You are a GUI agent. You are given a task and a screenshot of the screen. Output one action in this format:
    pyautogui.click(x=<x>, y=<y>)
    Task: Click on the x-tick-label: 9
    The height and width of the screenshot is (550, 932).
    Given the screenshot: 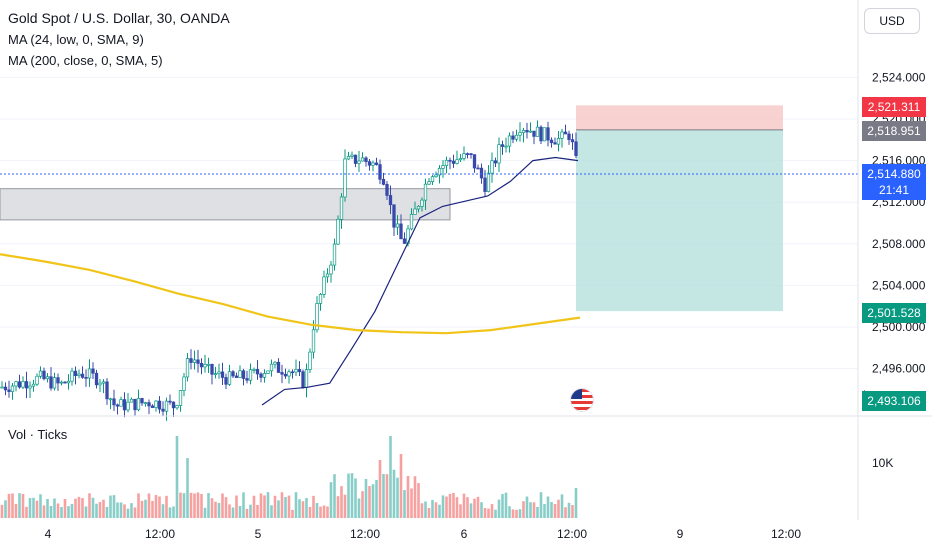 What is the action you would take?
    pyautogui.click(x=680, y=534)
    